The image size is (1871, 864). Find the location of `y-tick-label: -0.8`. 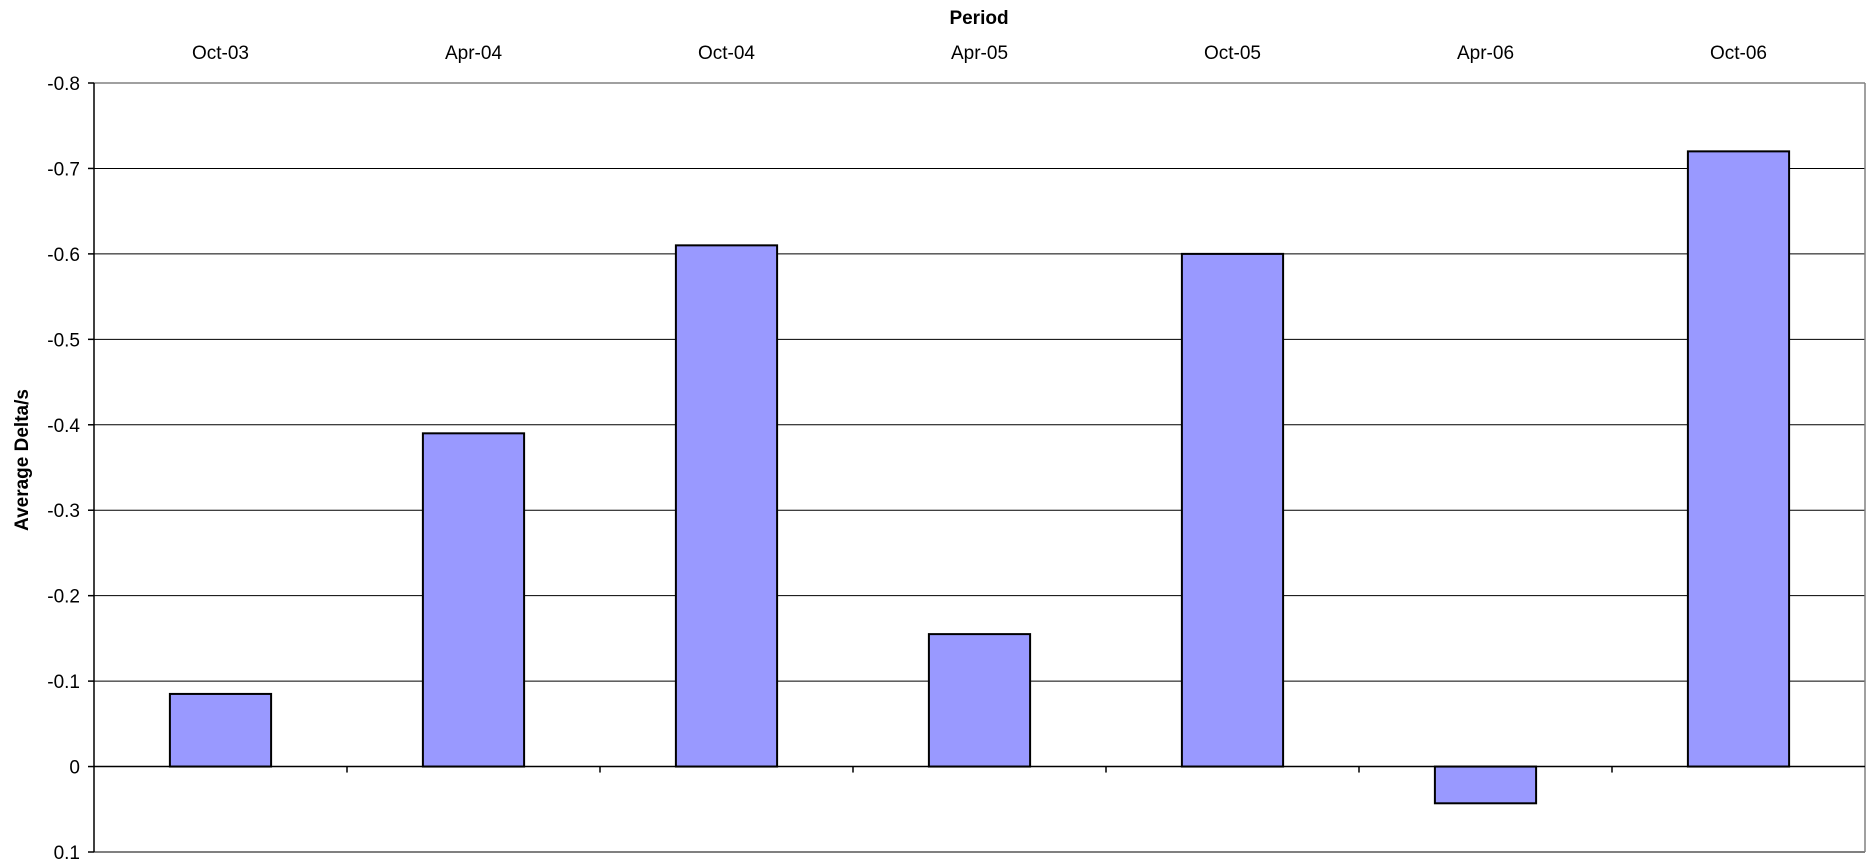

y-tick-label: -0.8 is located at coordinates (63, 84).